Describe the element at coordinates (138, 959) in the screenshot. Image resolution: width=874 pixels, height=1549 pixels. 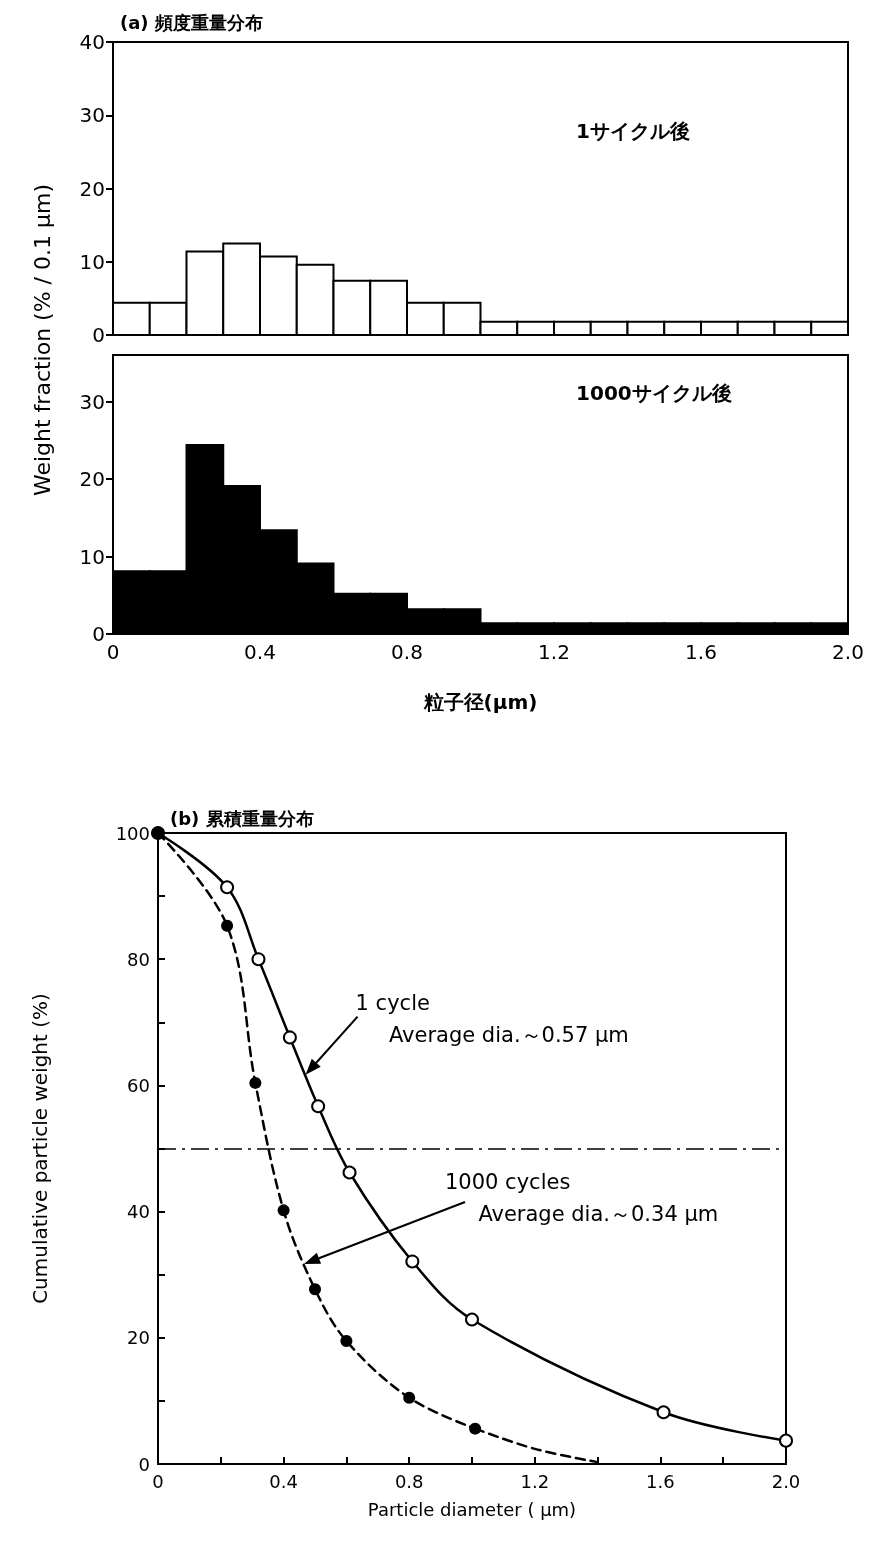
I see `y-tick-label: 80` at that location.